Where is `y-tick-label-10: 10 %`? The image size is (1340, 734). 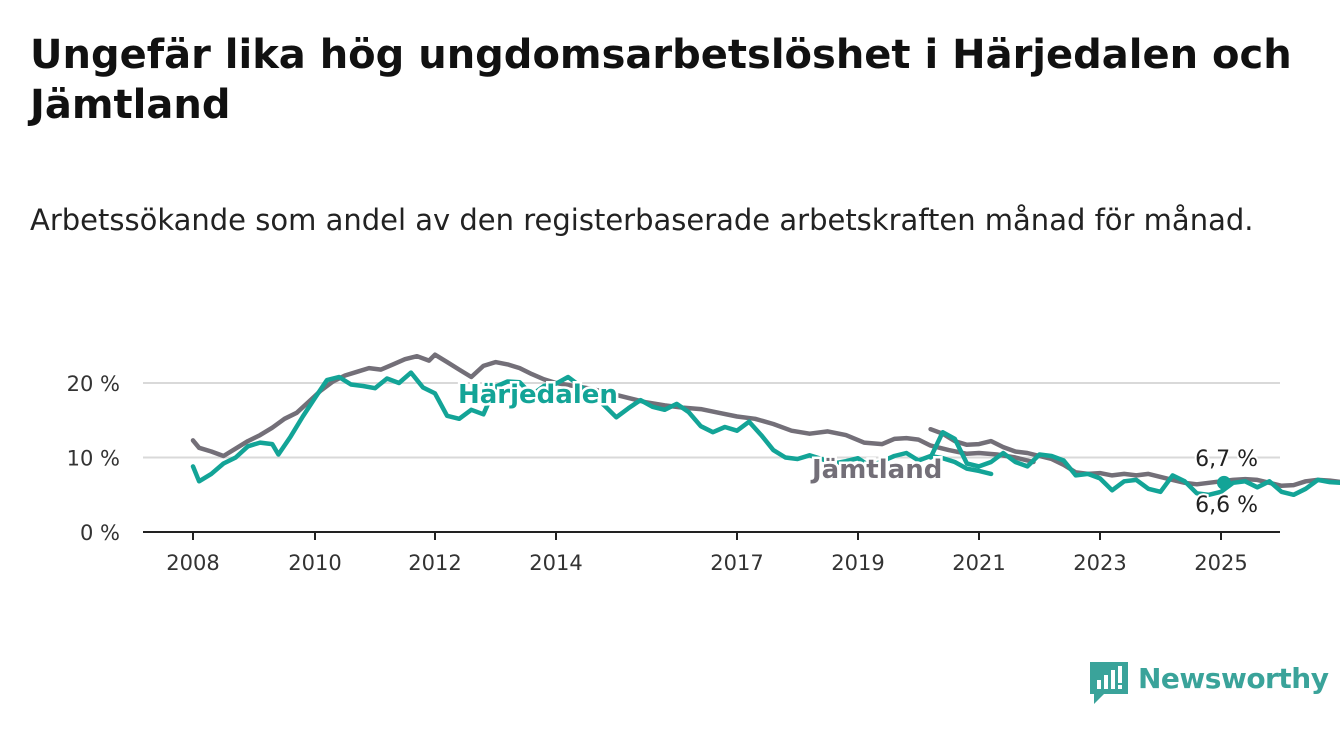 y-tick-label-10: 10 % is located at coordinates (93, 459).